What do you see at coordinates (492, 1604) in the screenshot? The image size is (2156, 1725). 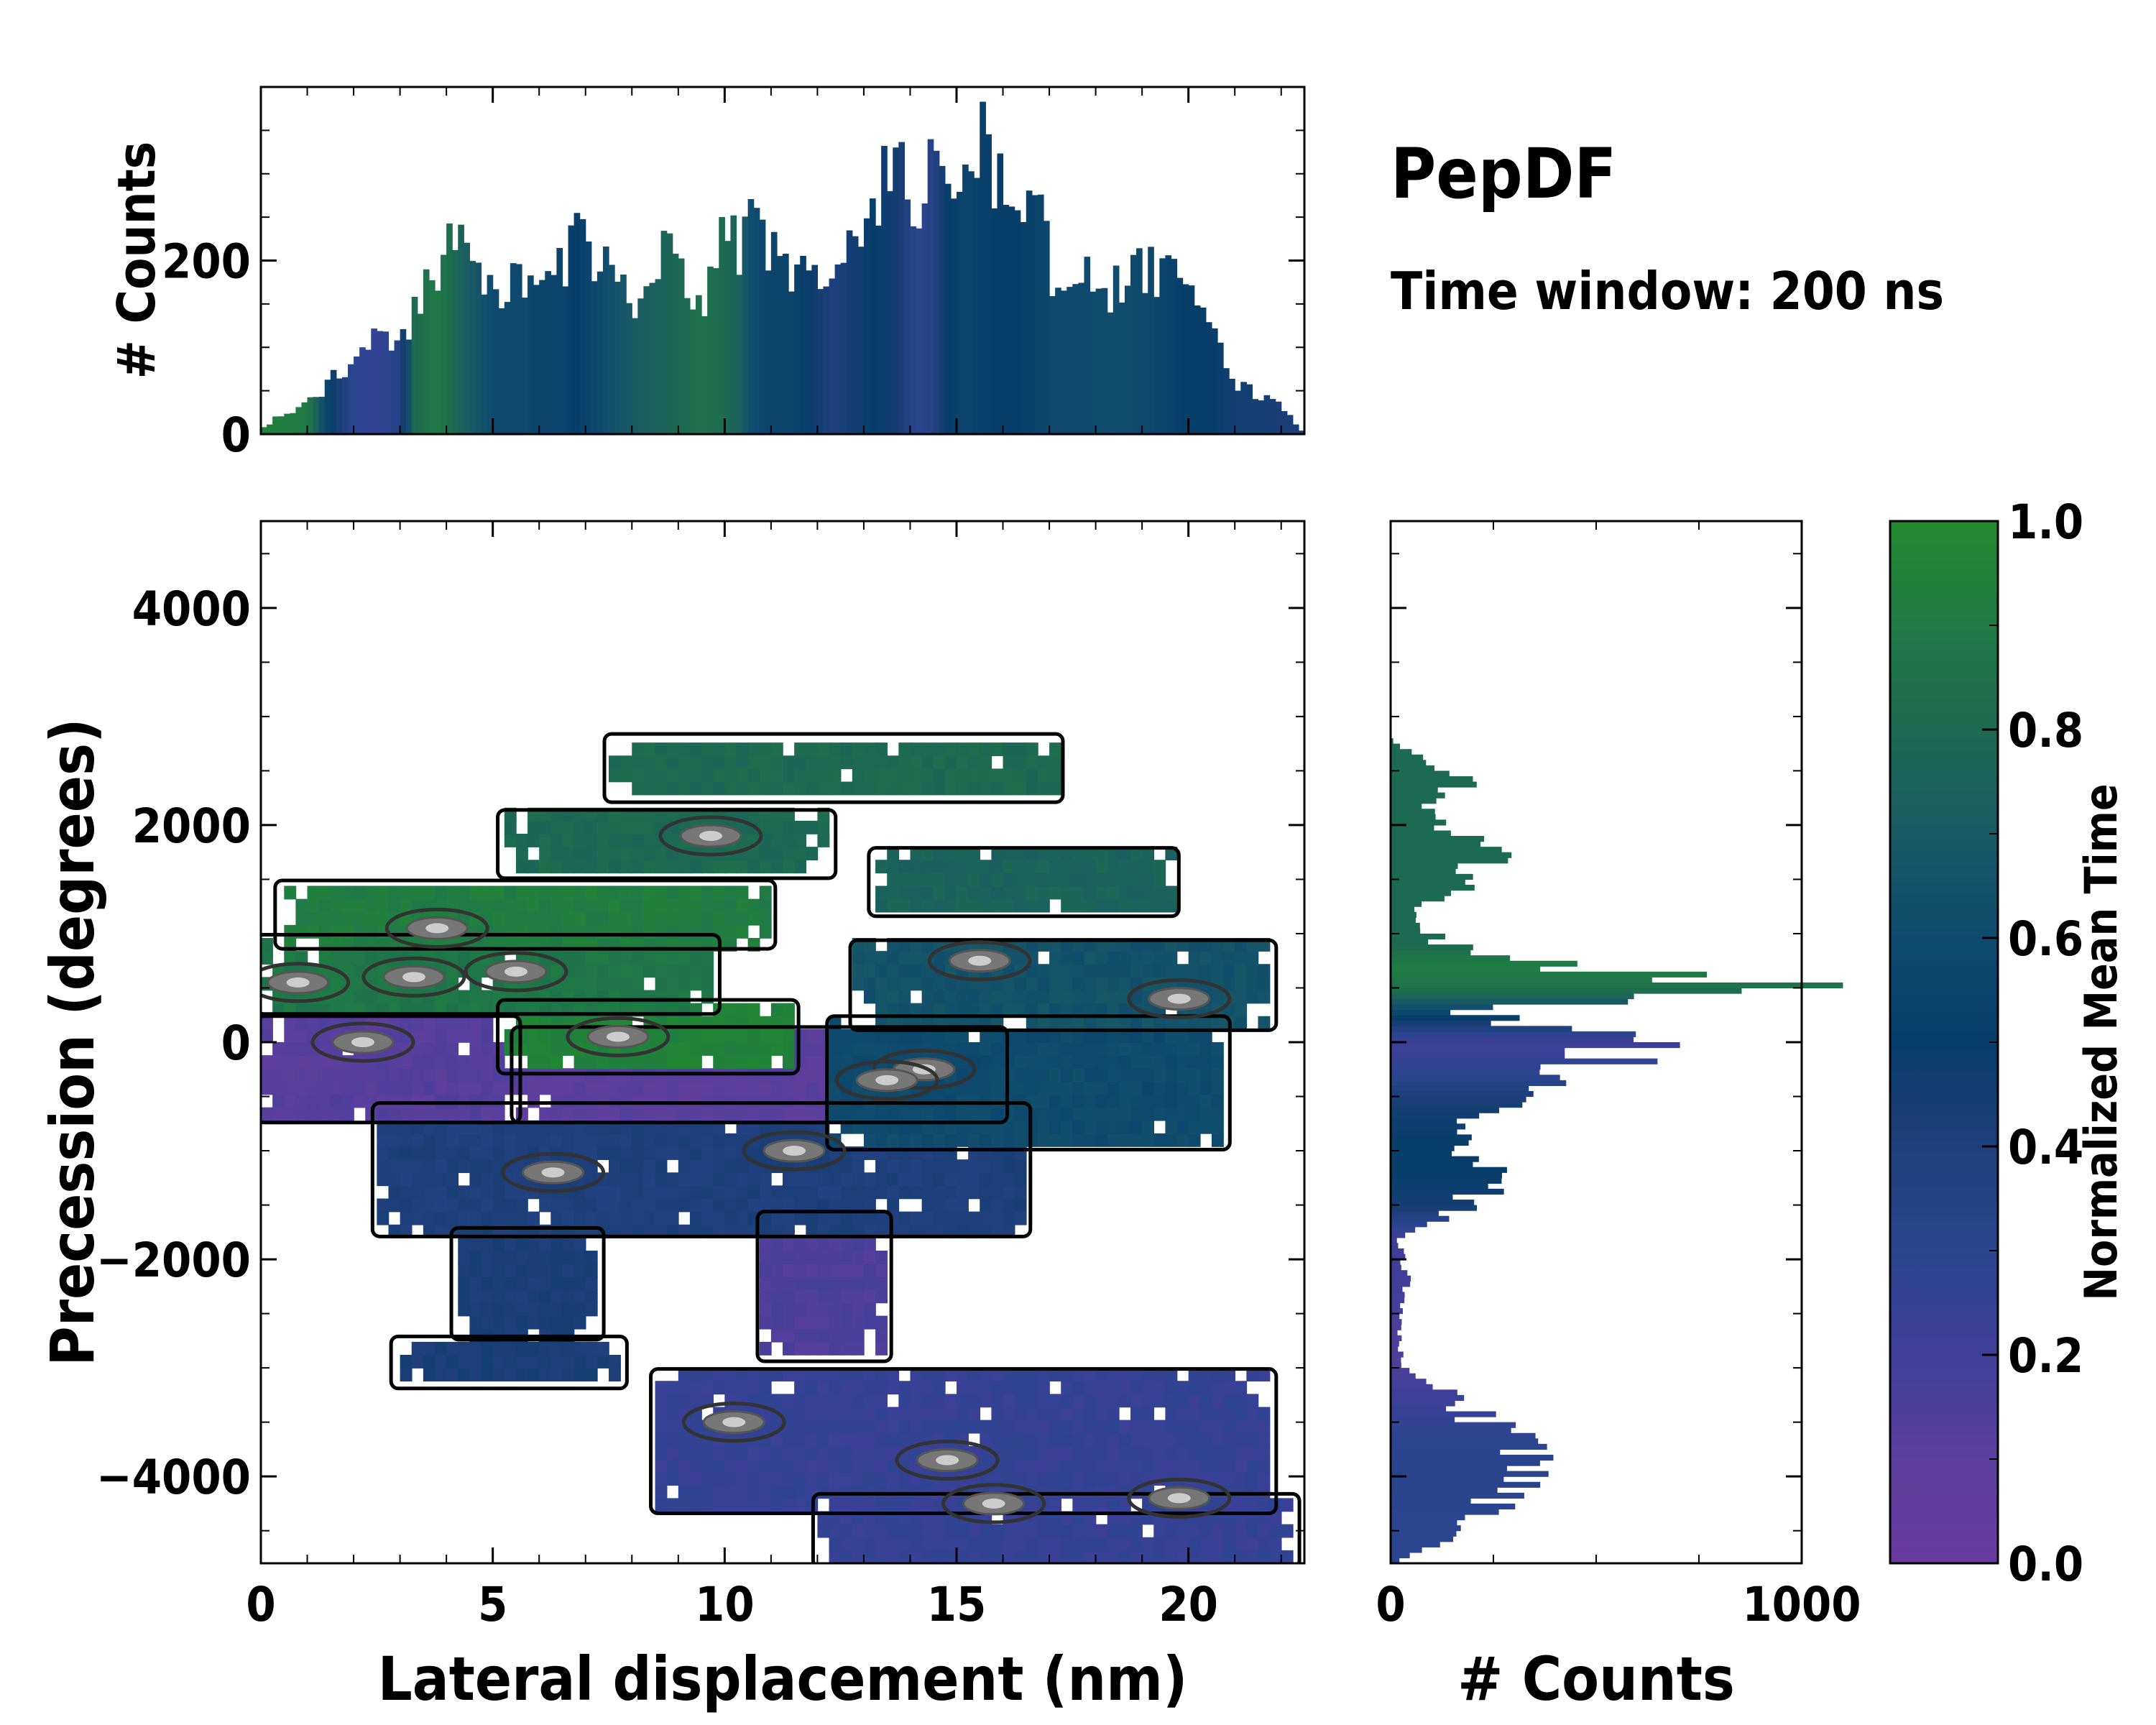 I see `heatmap-xtick-label: 5` at bounding box center [492, 1604].